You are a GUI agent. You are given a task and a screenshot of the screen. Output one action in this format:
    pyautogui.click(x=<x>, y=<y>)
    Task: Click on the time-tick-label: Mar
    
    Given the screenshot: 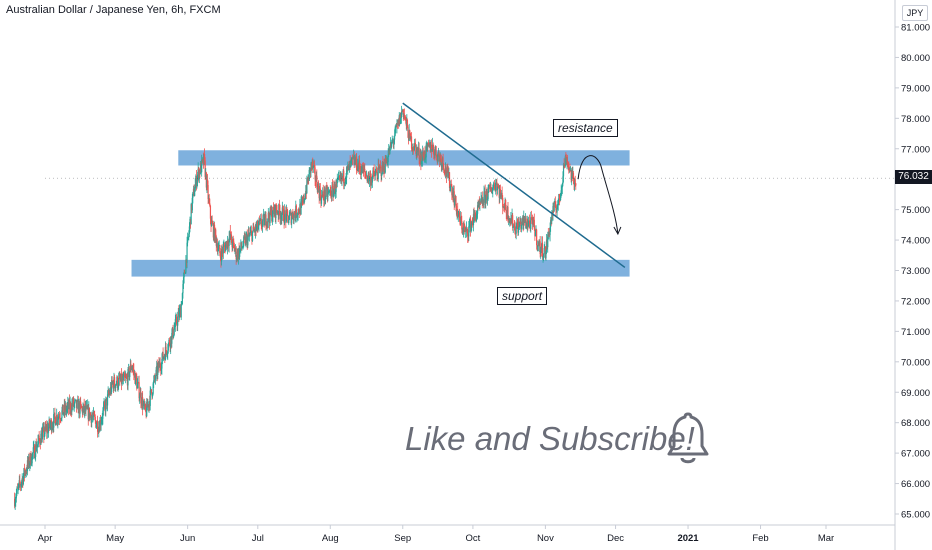 What is the action you would take?
    pyautogui.click(x=826, y=538)
    